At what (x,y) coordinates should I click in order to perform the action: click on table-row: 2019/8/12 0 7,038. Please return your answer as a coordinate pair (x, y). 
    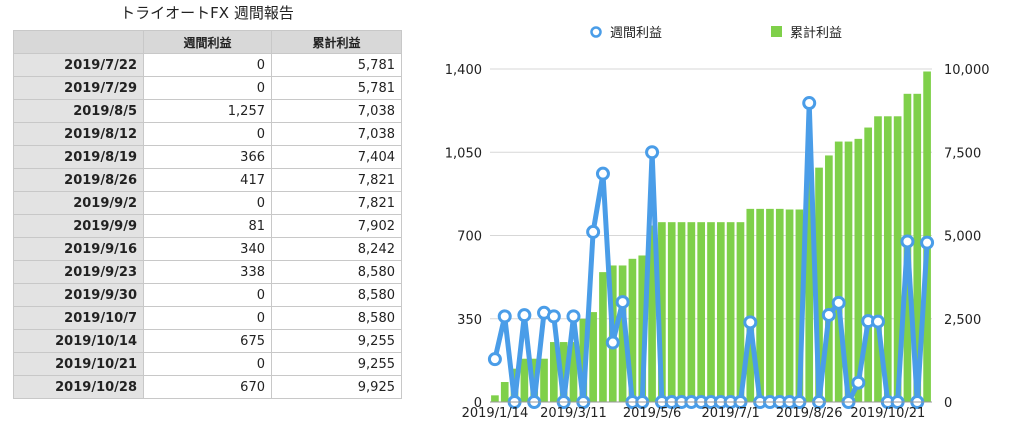
    Looking at the image, I should click on (207, 134).